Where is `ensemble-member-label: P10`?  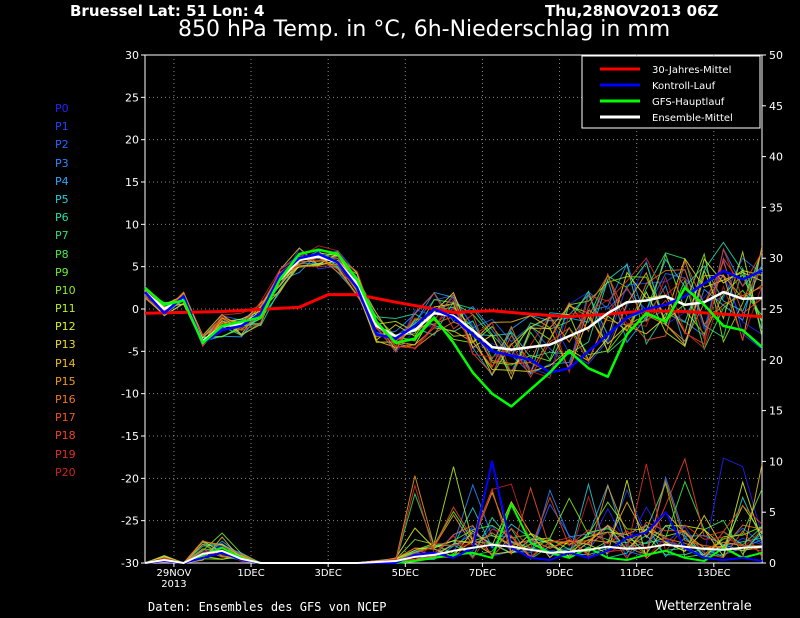 ensemble-member-label: P10 is located at coordinates (65, 290).